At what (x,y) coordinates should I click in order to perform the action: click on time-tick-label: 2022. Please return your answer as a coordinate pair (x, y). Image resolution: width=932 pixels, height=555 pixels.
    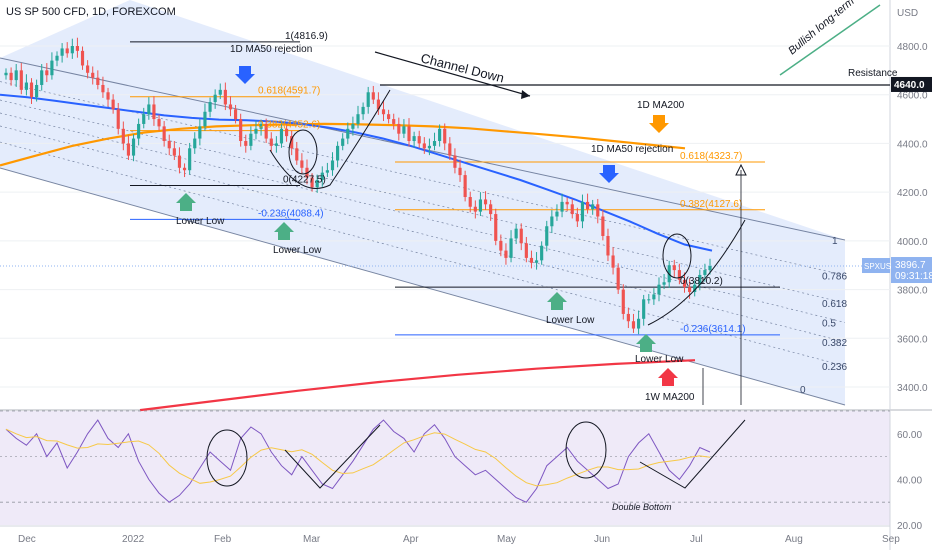
    Looking at the image, I should click on (133, 539).